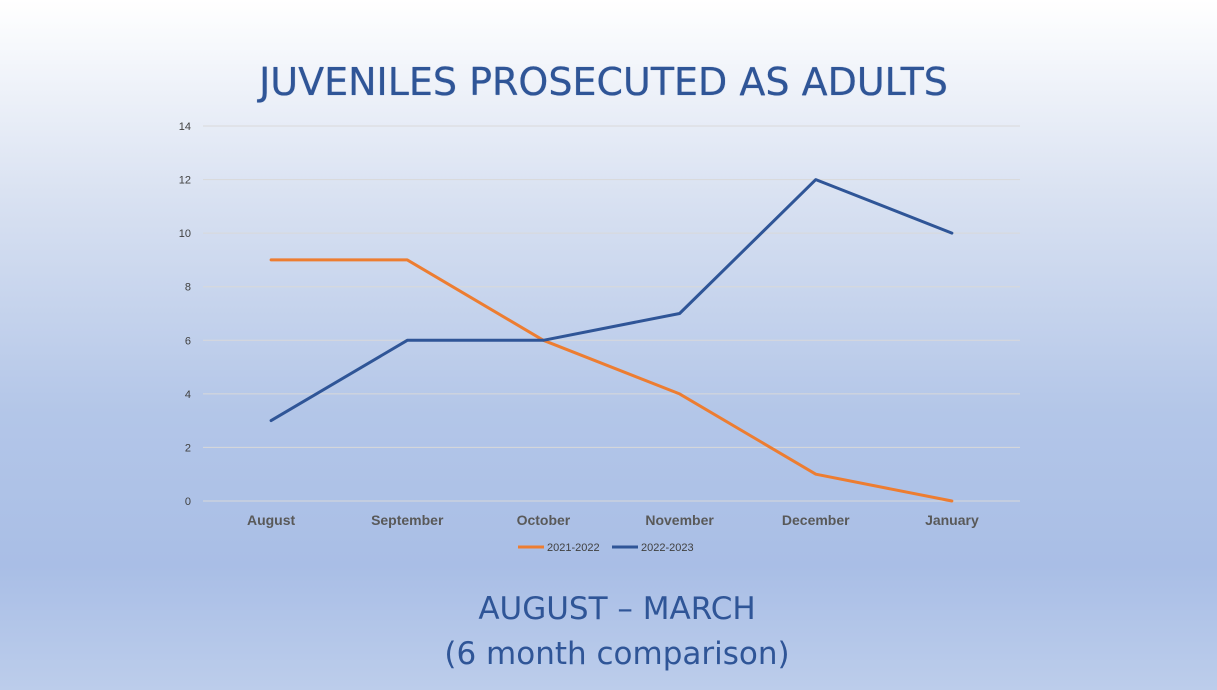  I want to click on x-category-label: September, so click(407, 520).